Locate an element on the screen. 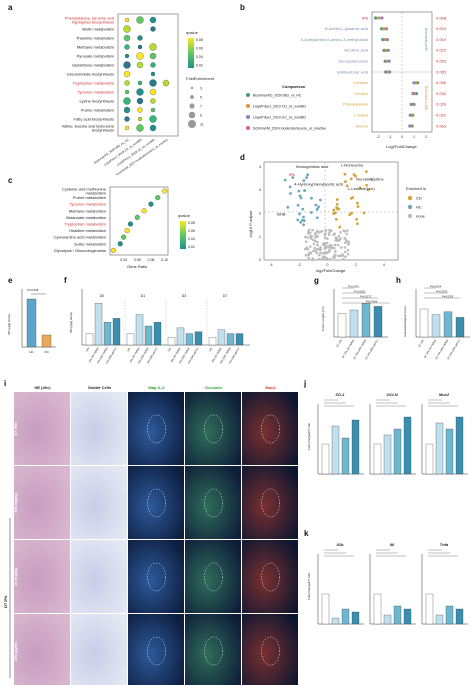 This screenshot has height=685, width=474. bar-g is located at coordinates (342, 325).